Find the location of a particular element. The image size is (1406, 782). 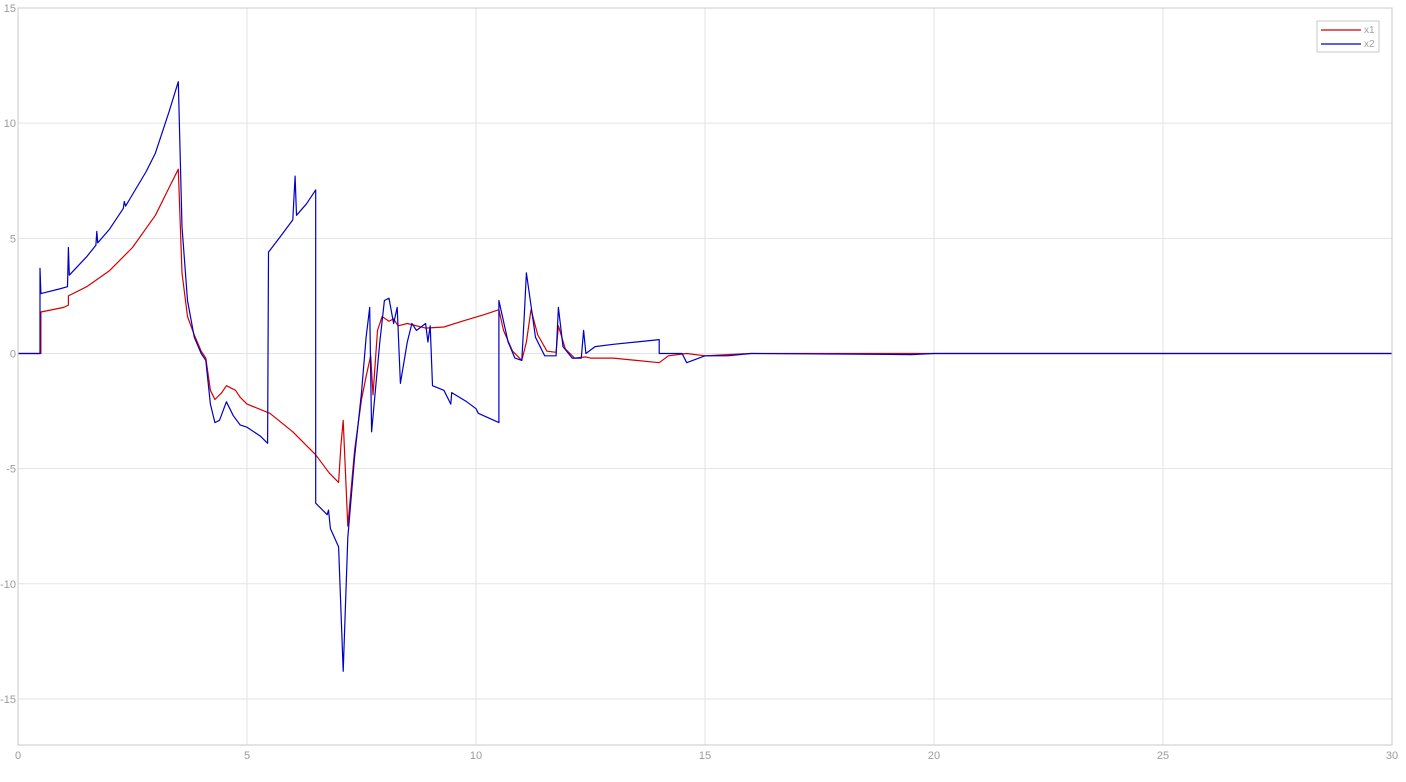

y-tick-label: -5 is located at coordinates (11, 470).